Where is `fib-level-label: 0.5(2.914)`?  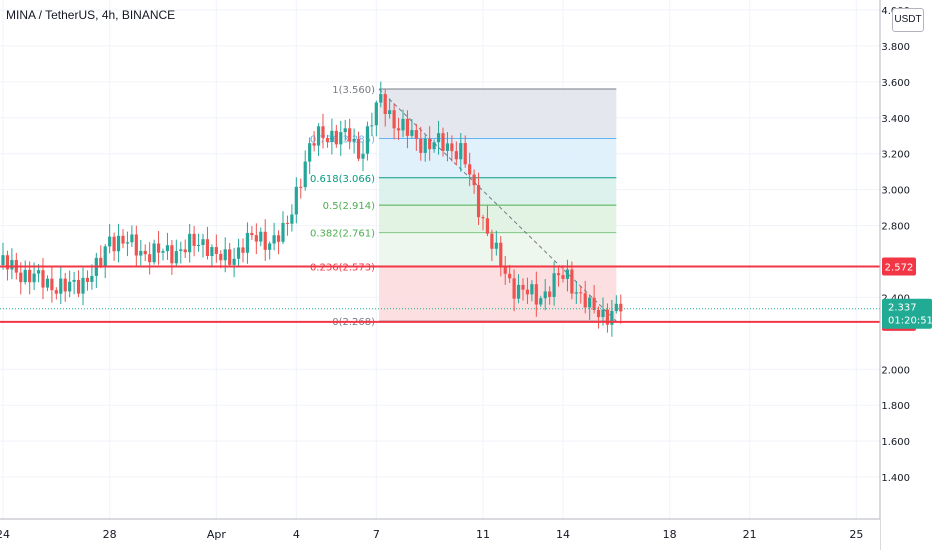 fib-level-label: 0.5(2.914) is located at coordinates (349, 206).